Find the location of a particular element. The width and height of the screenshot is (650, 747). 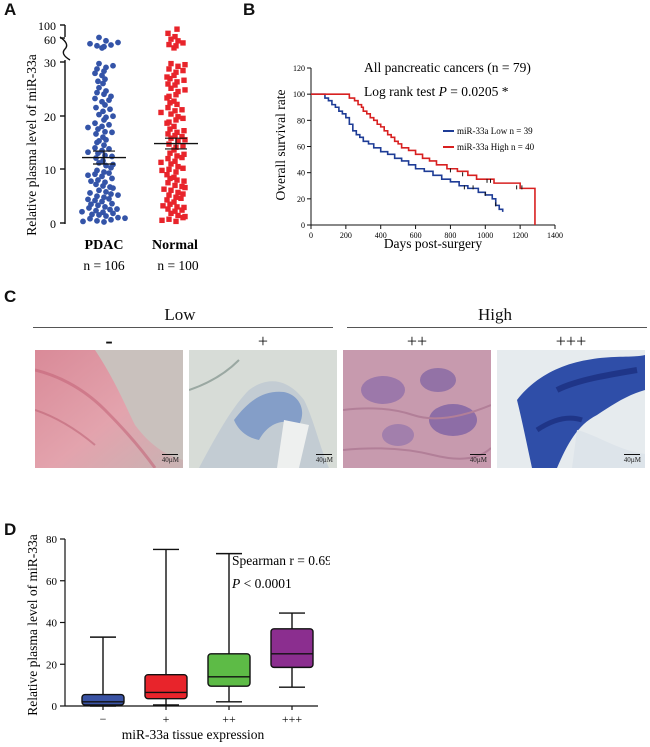

panel-label-a: A is located at coordinates (10, 9).